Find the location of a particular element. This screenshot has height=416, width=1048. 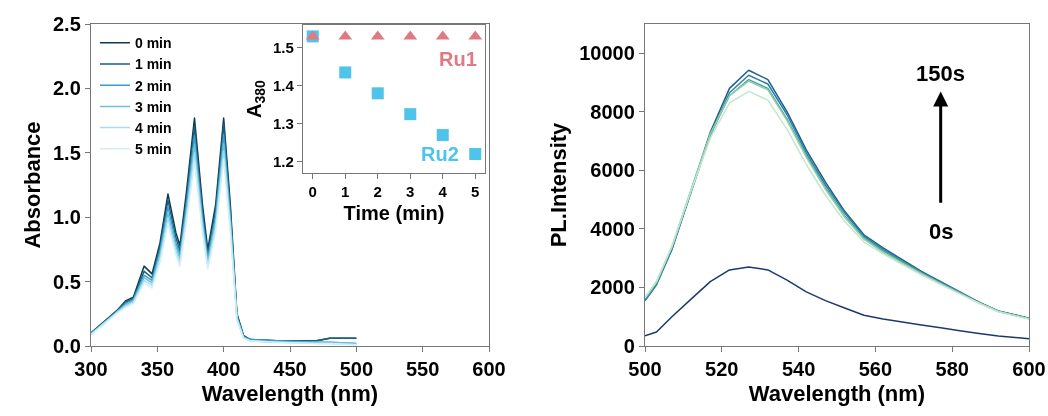

y-tick-label: 1.2 is located at coordinates (283, 161).